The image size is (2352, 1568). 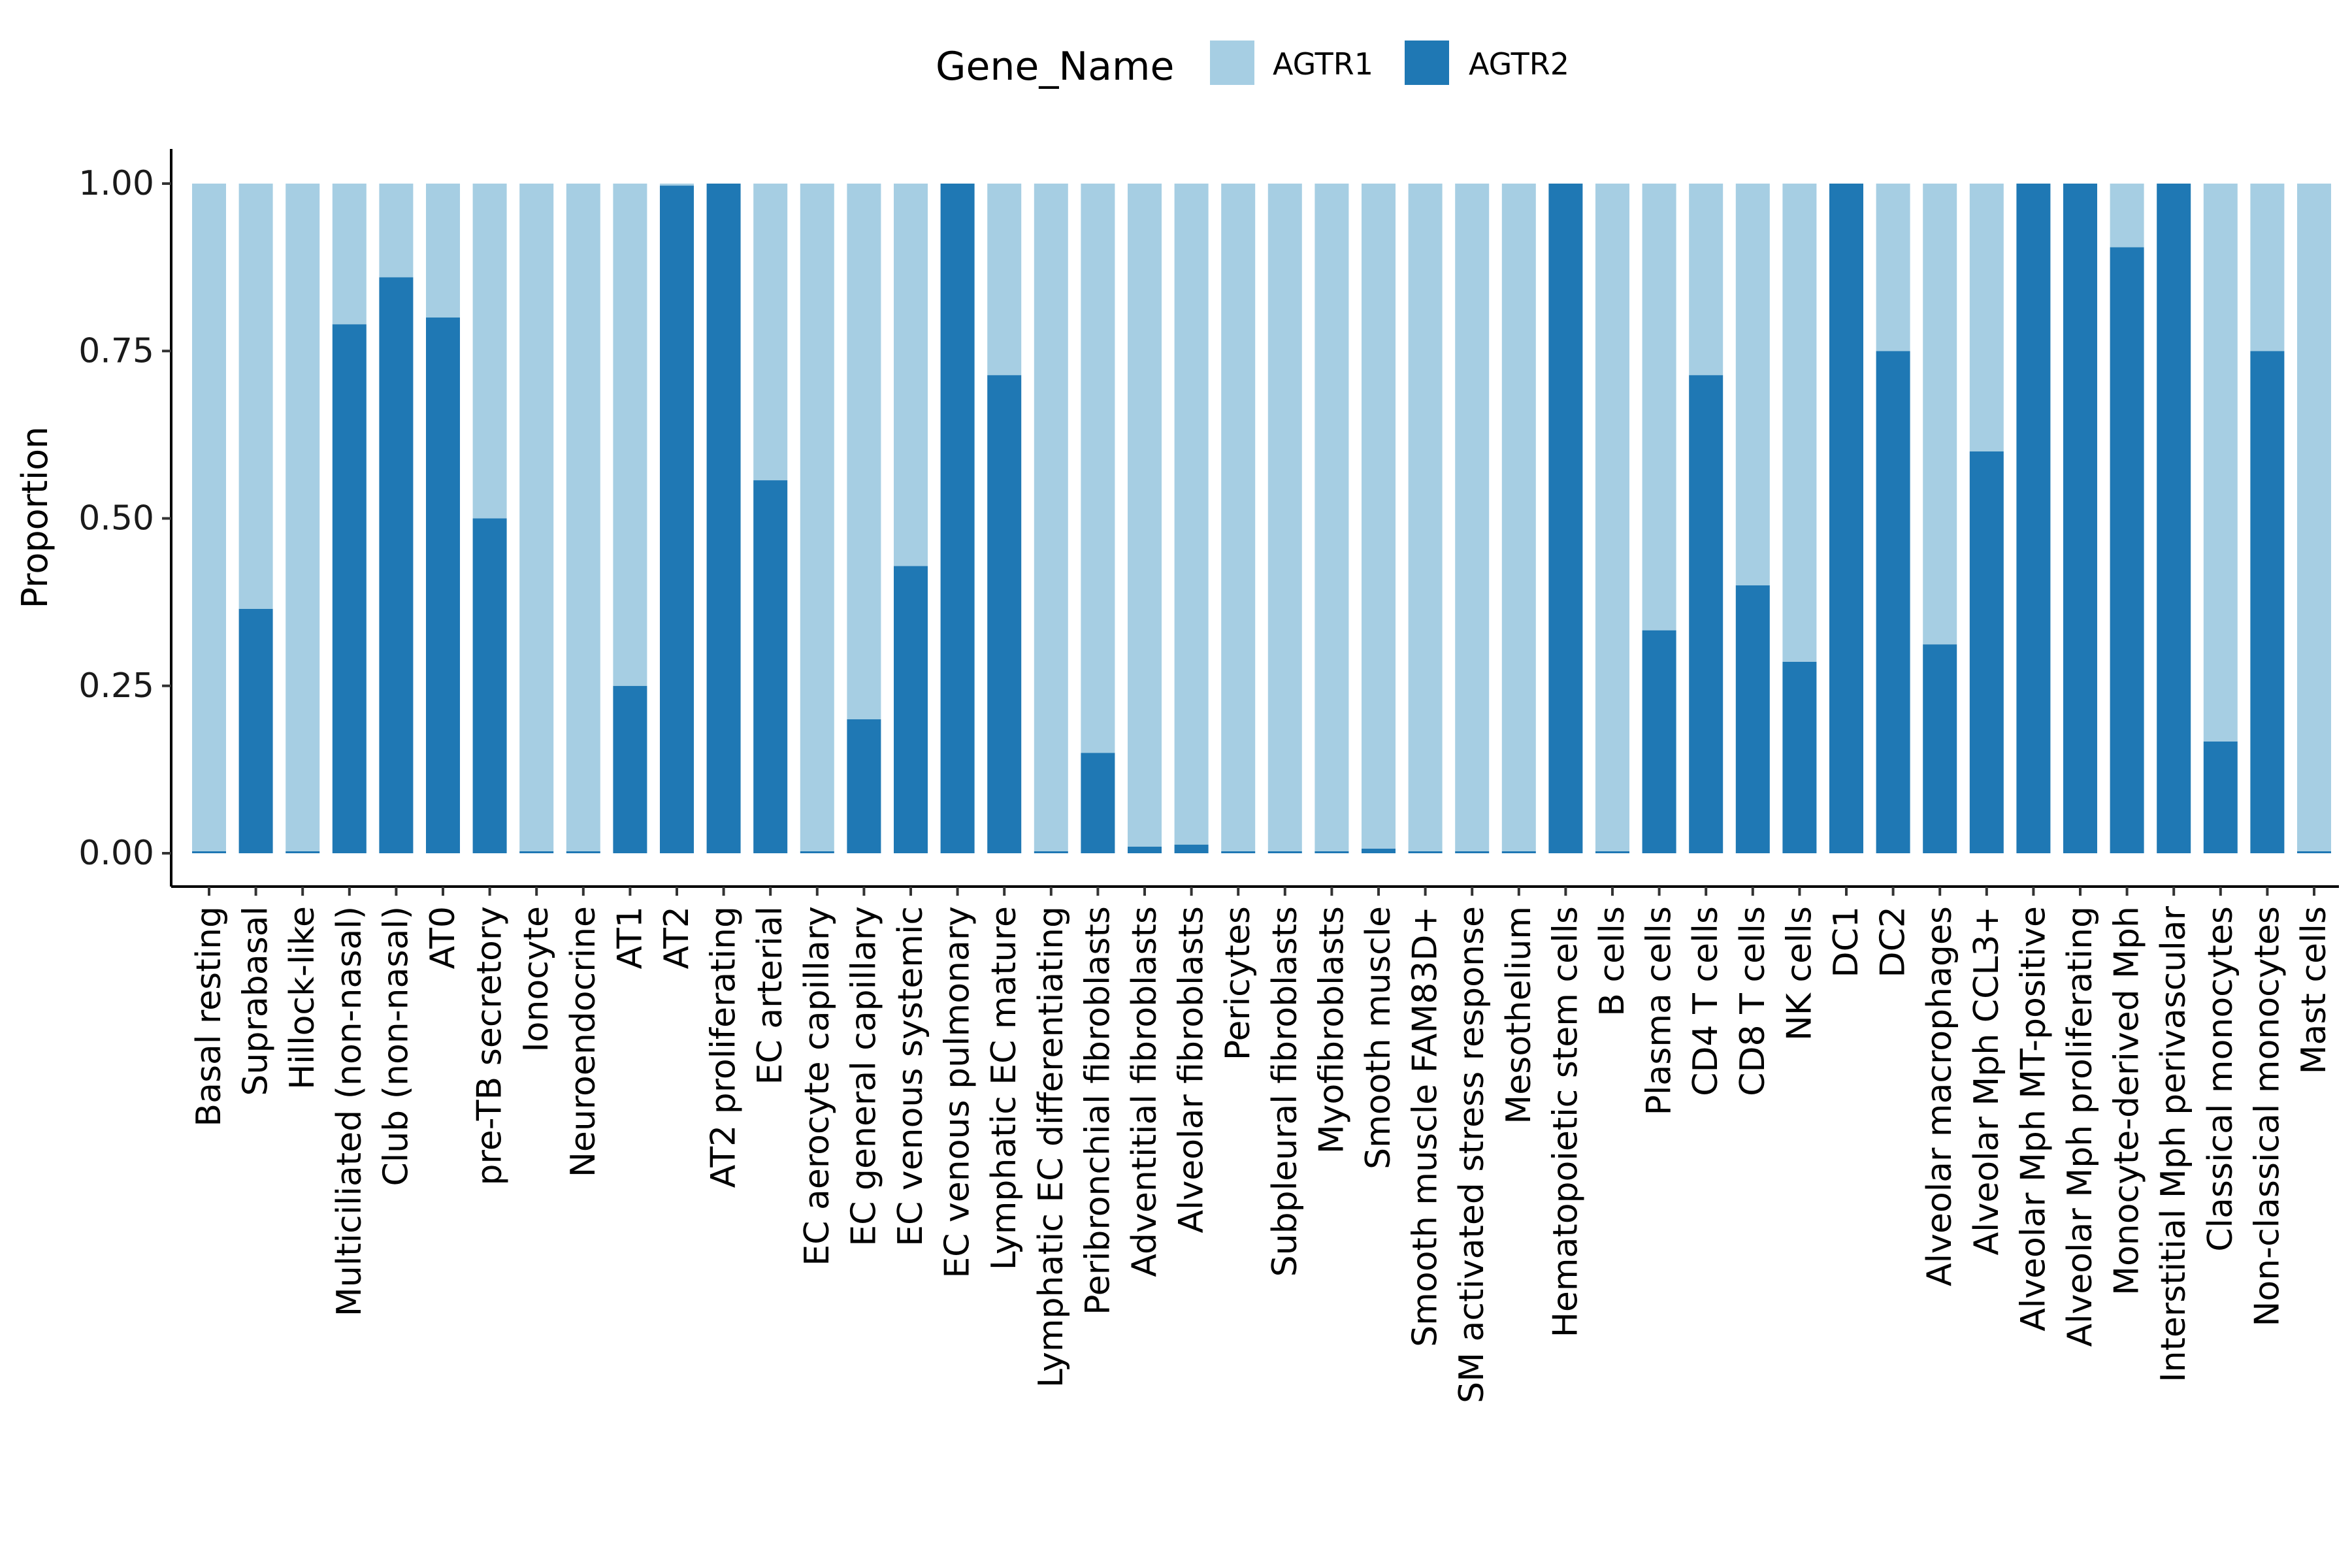 What do you see at coordinates (1004, 1088) in the screenshot?
I see `x-tick-label: Lymphatic EC mature` at bounding box center [1004, 1088].